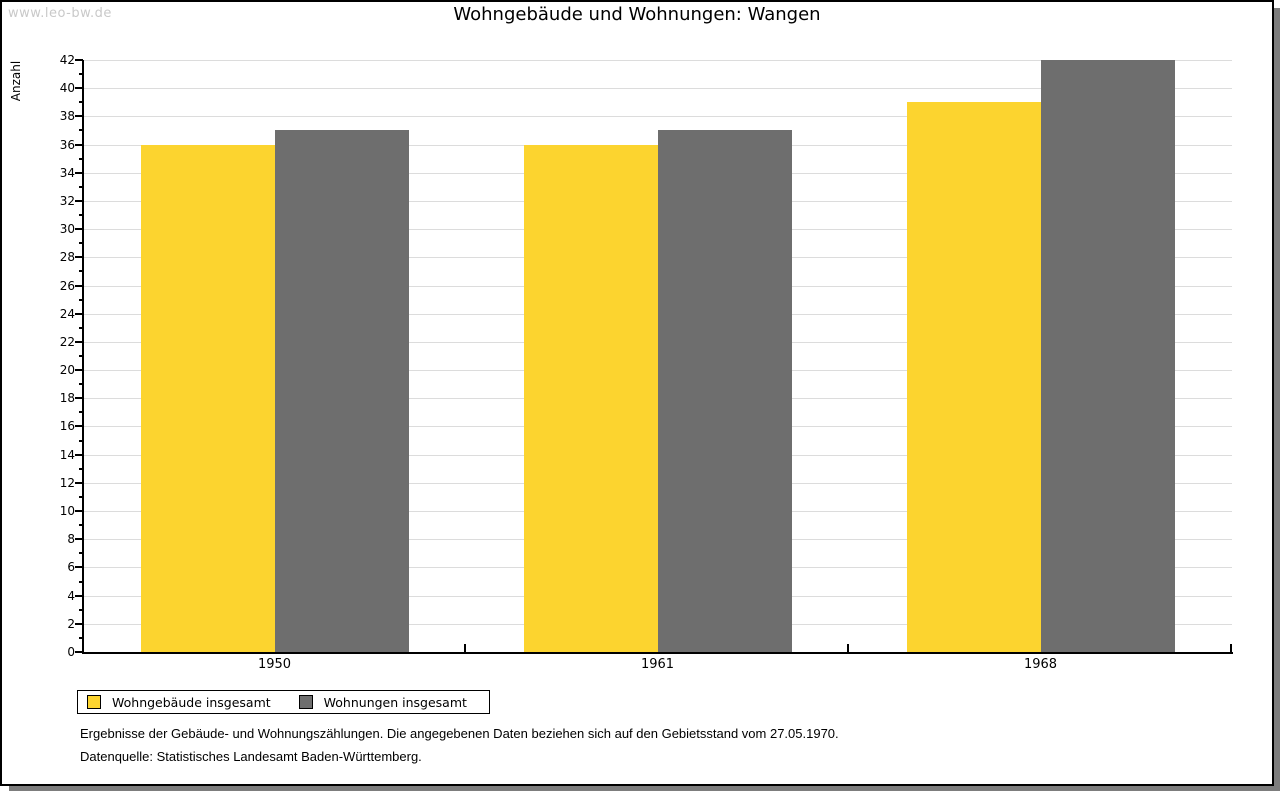 The image size is (1280, 791). Describe the element at coordinates (590, 398) in the screenshot. I see `bar-wohngebäude-1961` at that location.